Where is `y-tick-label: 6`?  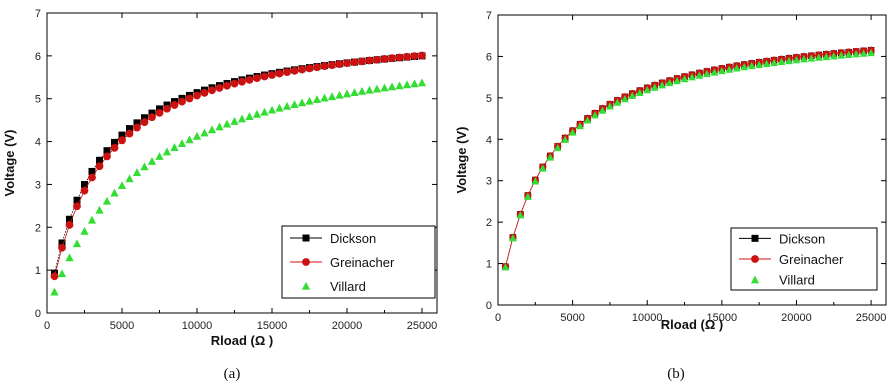
y-tick-label: 6 is located at coordinates (489, 57).